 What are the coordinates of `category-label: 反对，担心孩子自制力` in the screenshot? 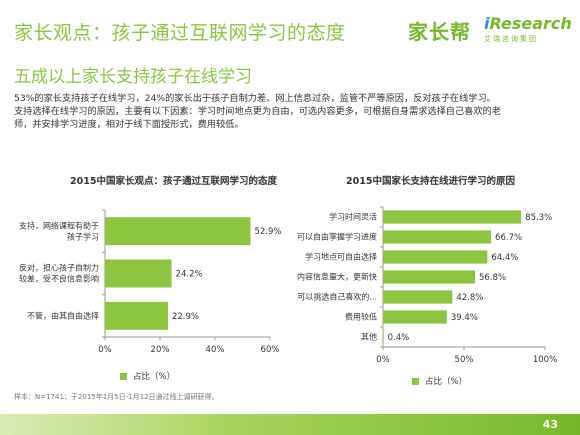 It's located at (59, 268).